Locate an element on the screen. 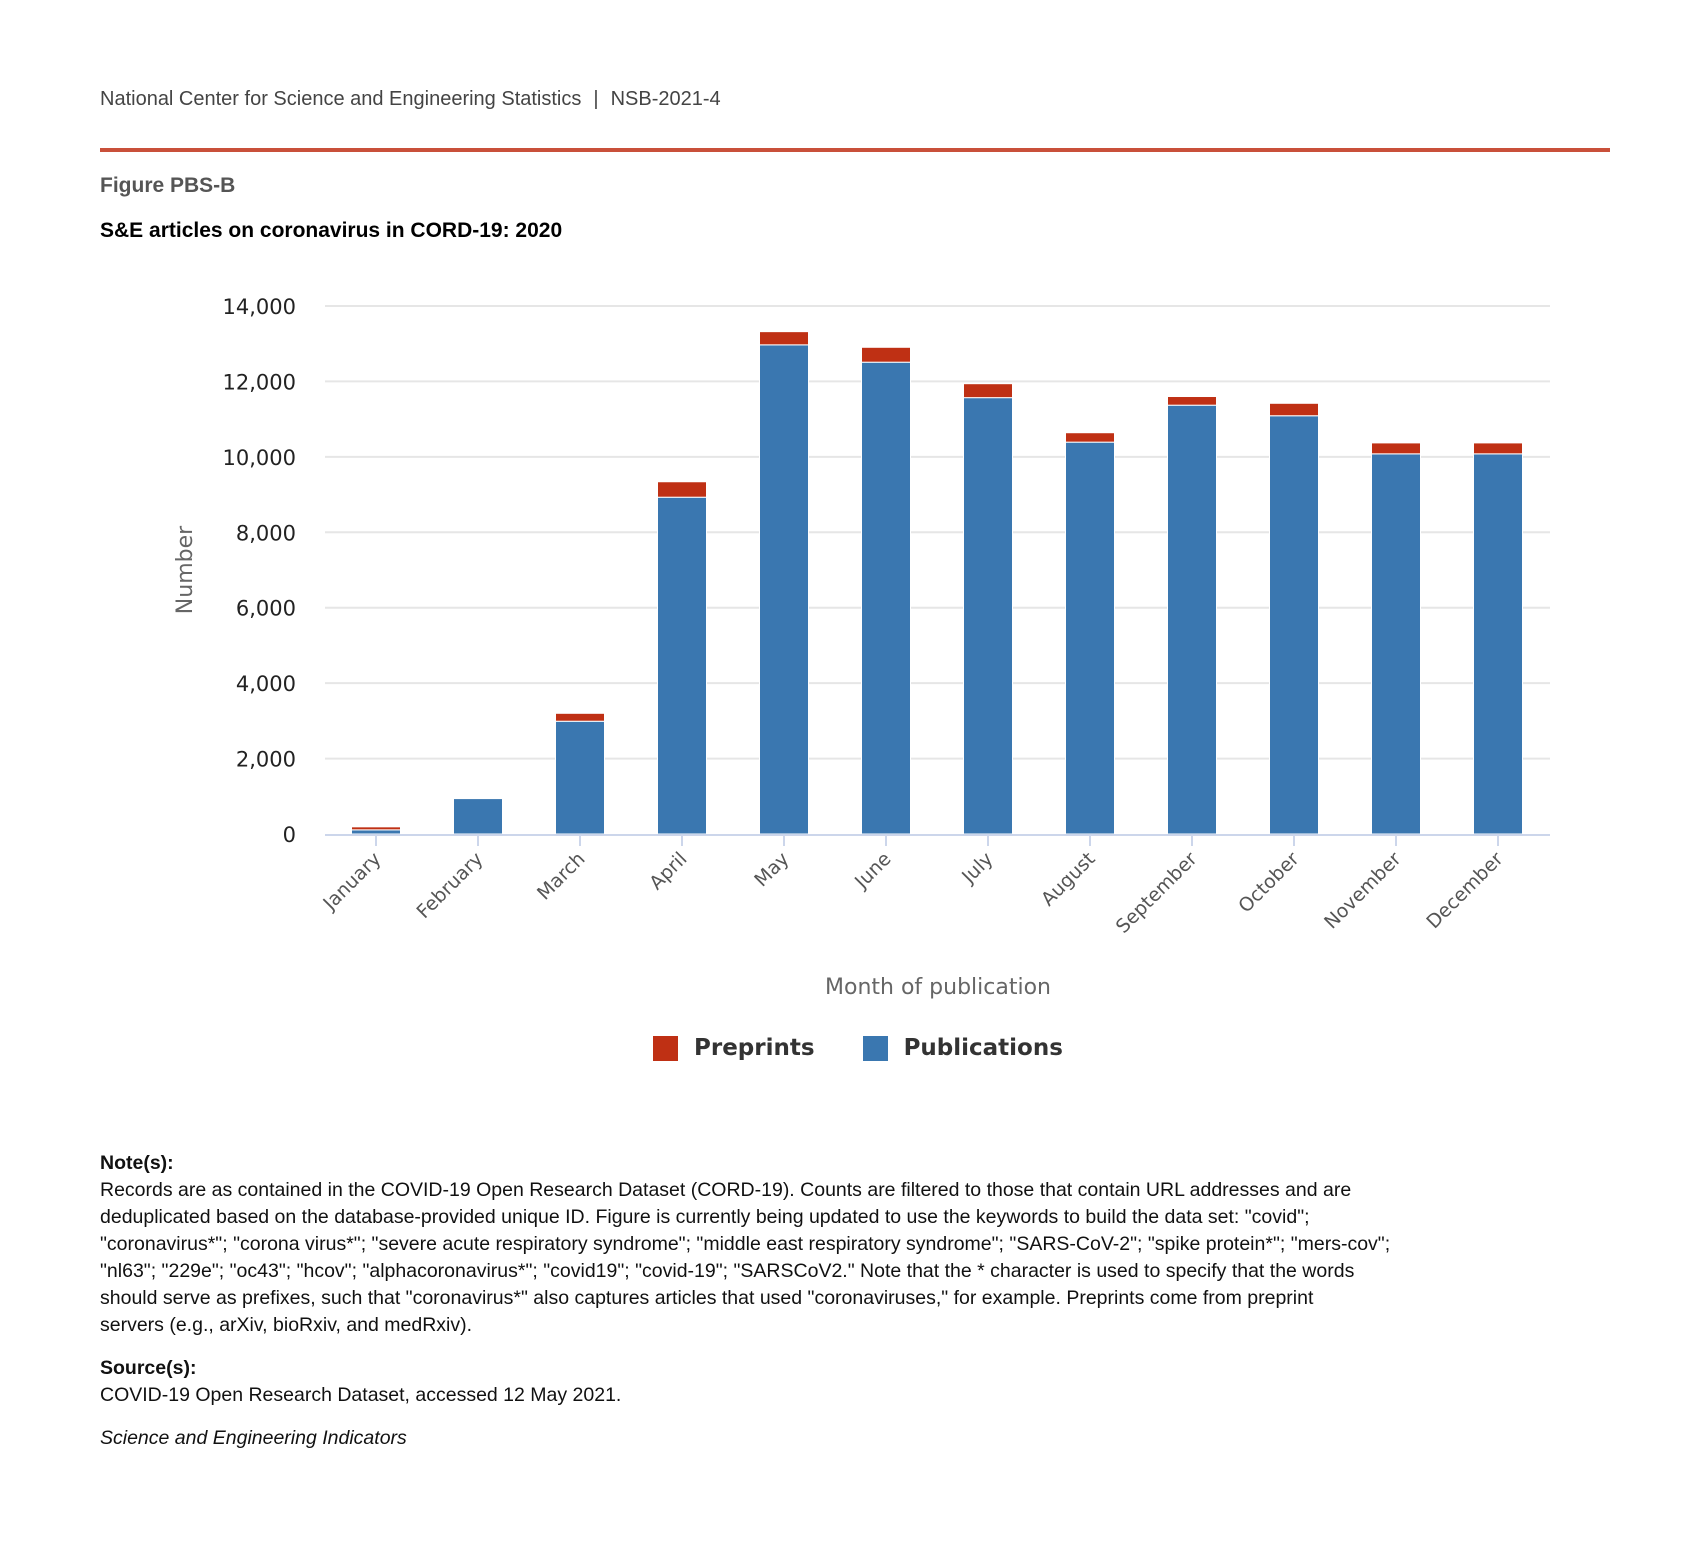 This screenshot has height=1563, width=1700. bar-preprints-july is located at coordinates (988, 391).